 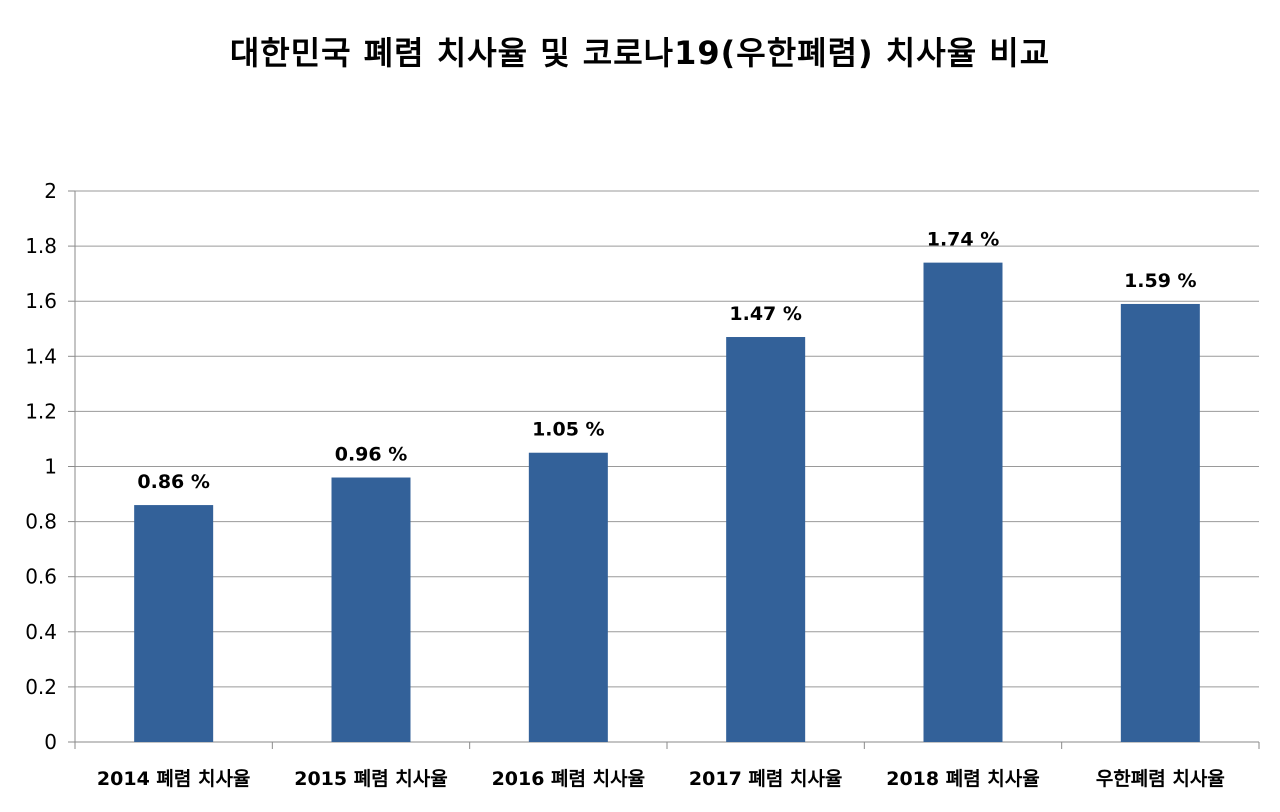 I want to click on data-label: 1.74 %, so click(x=963, y=240).